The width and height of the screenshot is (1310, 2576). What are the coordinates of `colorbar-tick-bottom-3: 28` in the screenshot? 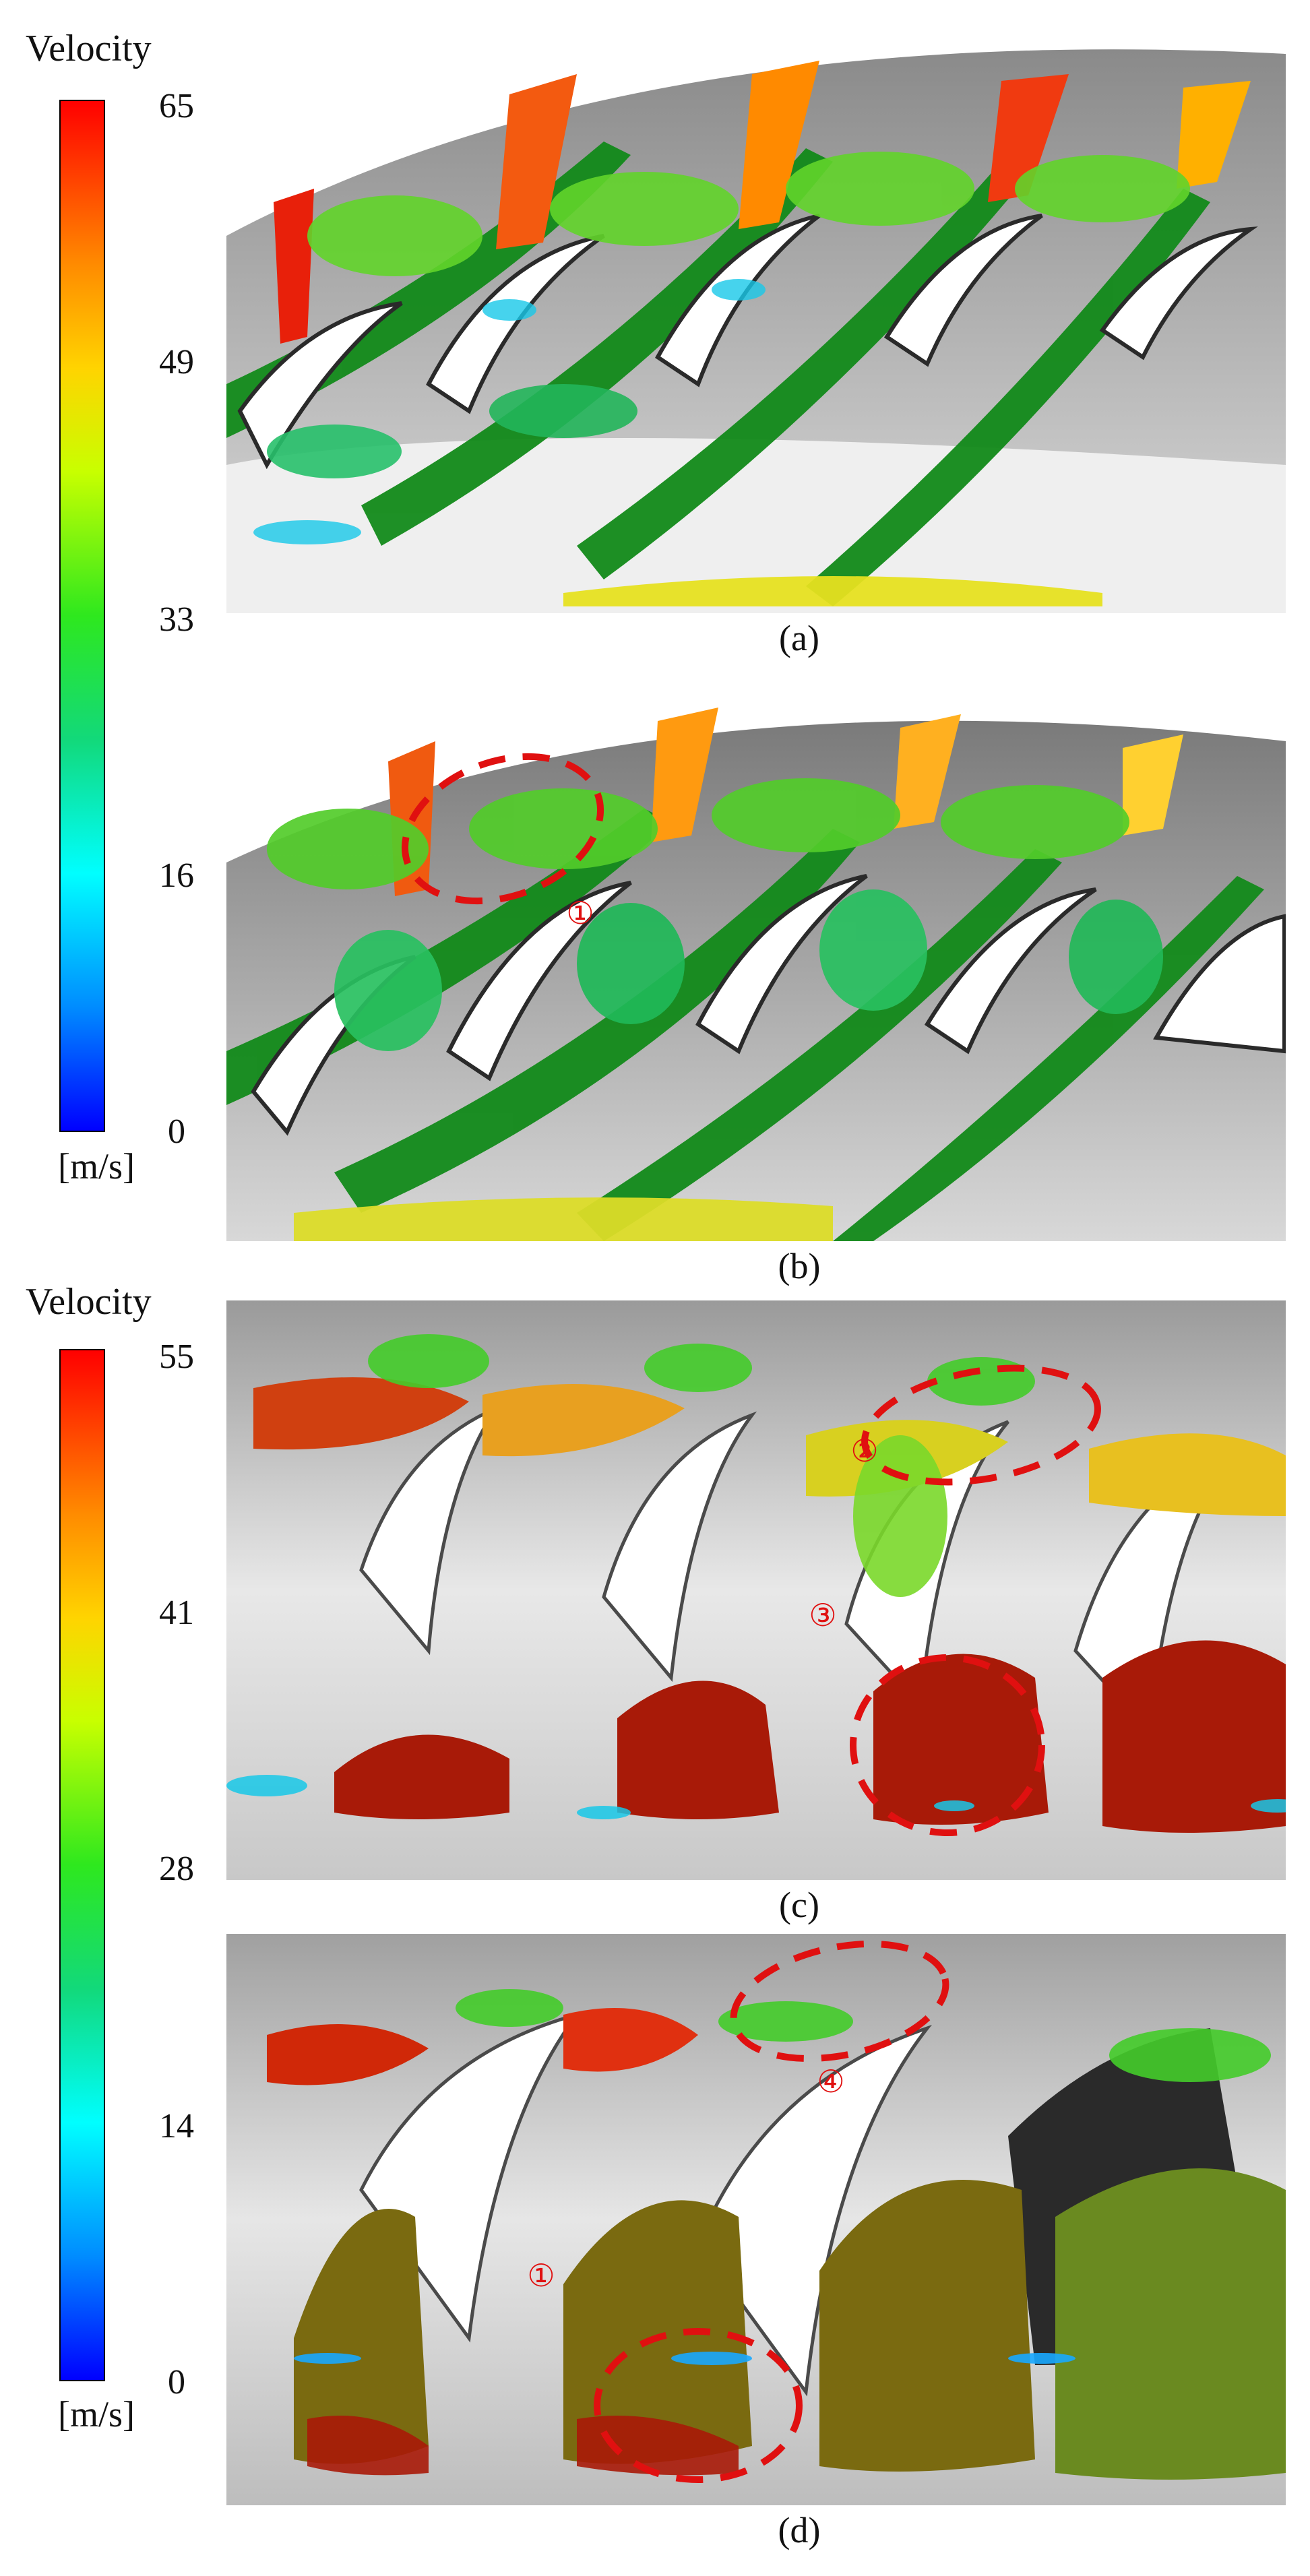 It's located at (176, 1869).